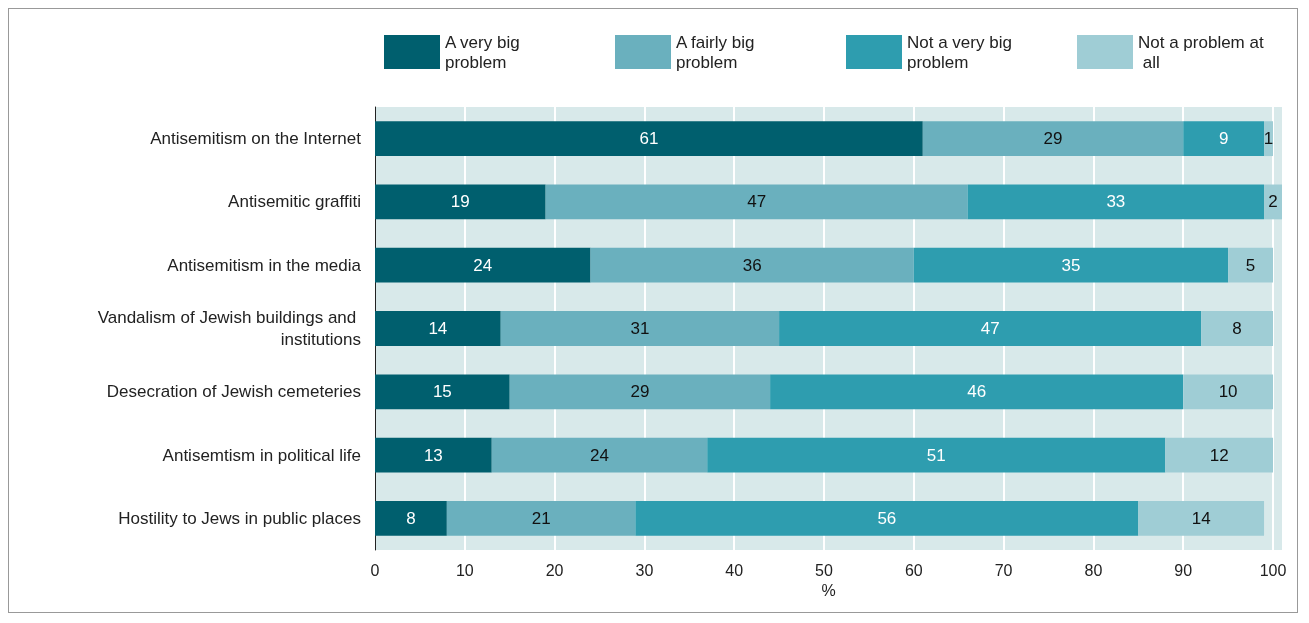  Describe the element at coordinates (294, 202) in the screenshot. I see `y-tick-label: Antisemitic graffiti` at that location.